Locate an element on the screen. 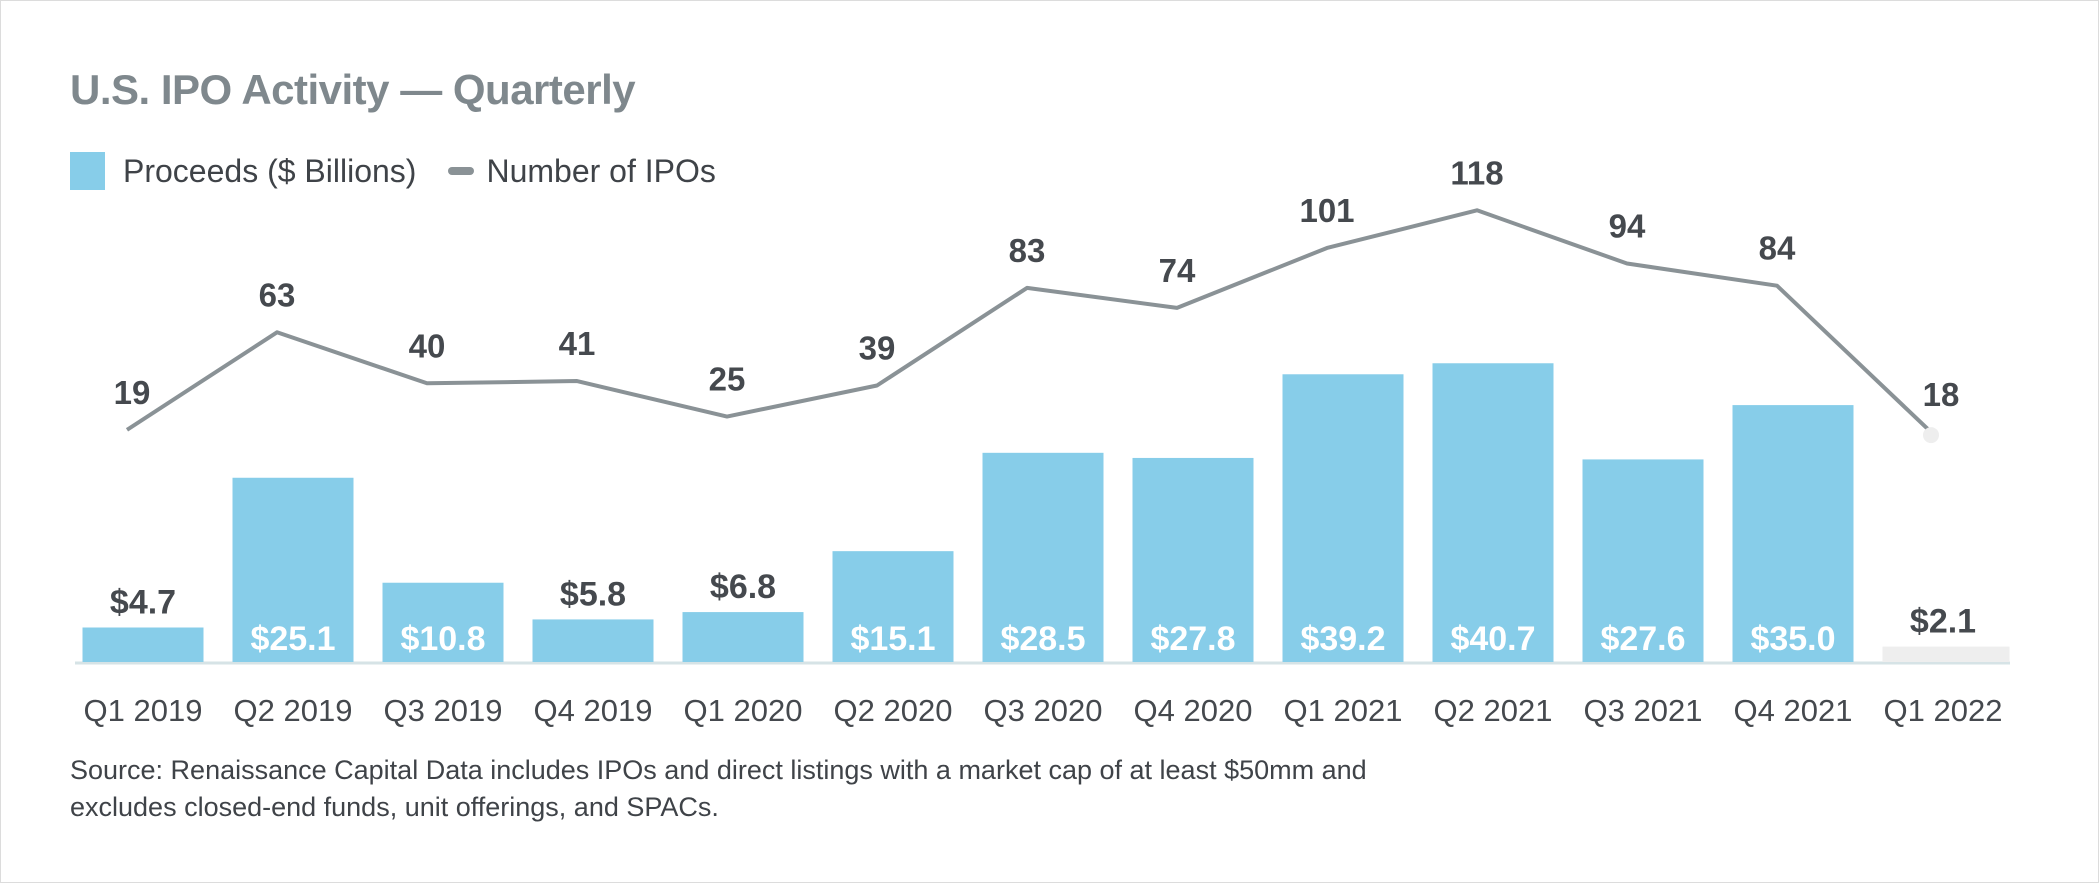  ipo-count-label: 41 is located at coordinates (577, 343).